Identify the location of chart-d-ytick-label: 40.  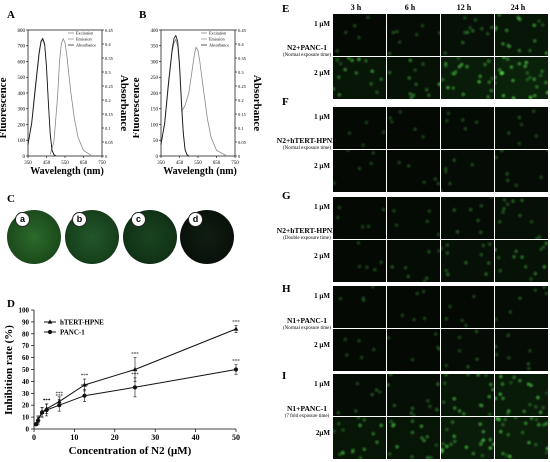
(26, 382).